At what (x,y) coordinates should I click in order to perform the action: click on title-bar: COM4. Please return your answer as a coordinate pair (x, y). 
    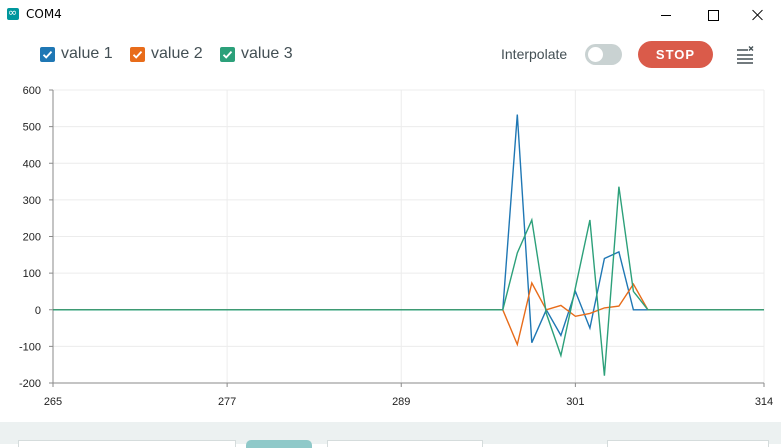
    Looking at the image, I should click on (390, 15).